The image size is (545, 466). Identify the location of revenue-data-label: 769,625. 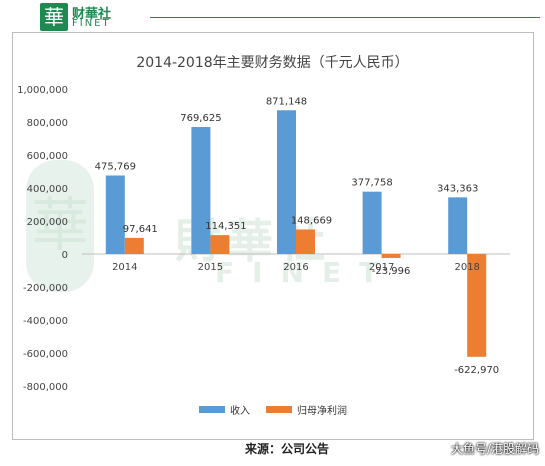
(200, 118).